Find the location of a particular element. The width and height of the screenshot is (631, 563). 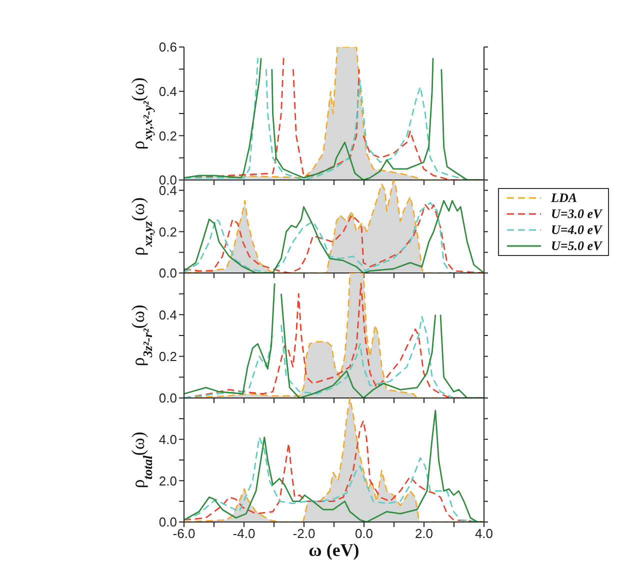

x-tick-label: -2.0 is located at coordinates (304, 534).